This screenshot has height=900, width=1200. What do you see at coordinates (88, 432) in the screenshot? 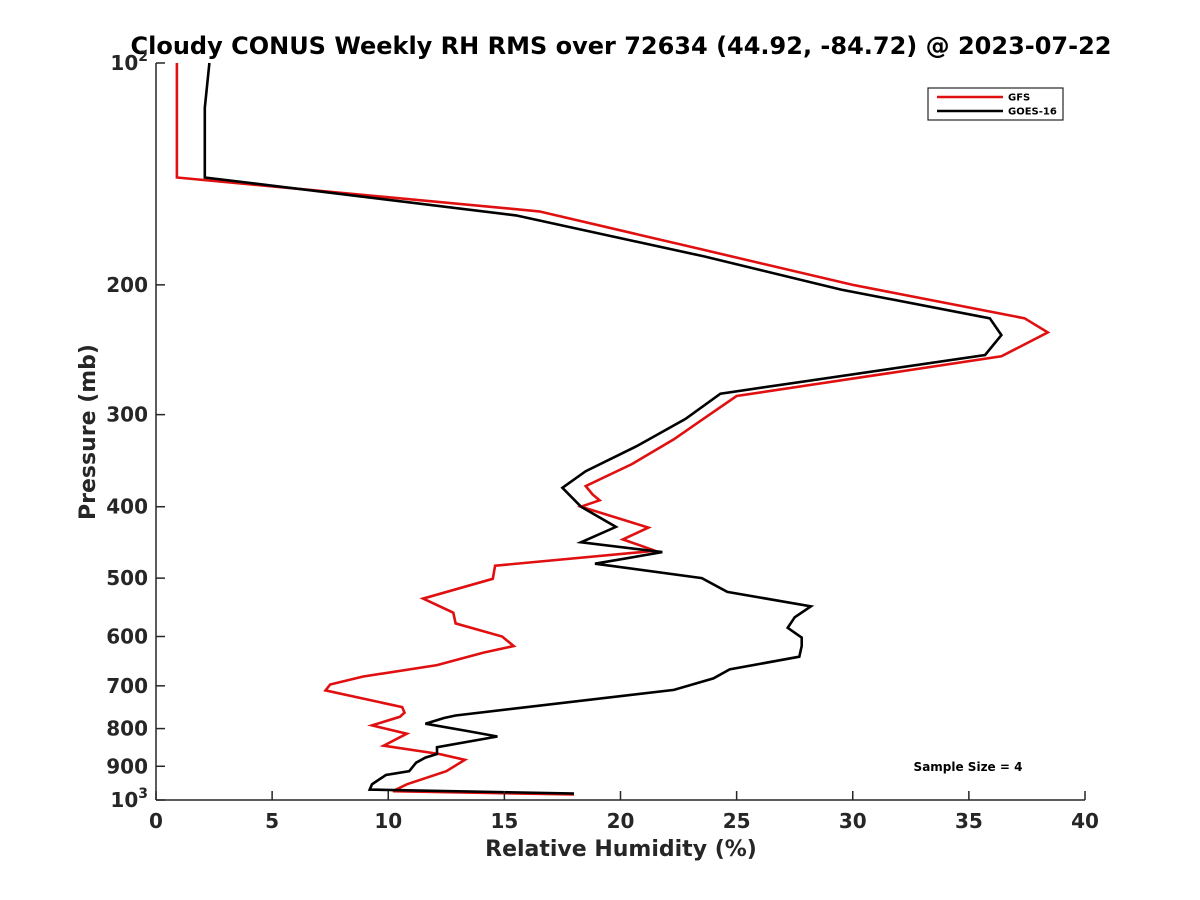
I see `y-axis-label: Pressure (mb)` at bounding box center [88, 432].